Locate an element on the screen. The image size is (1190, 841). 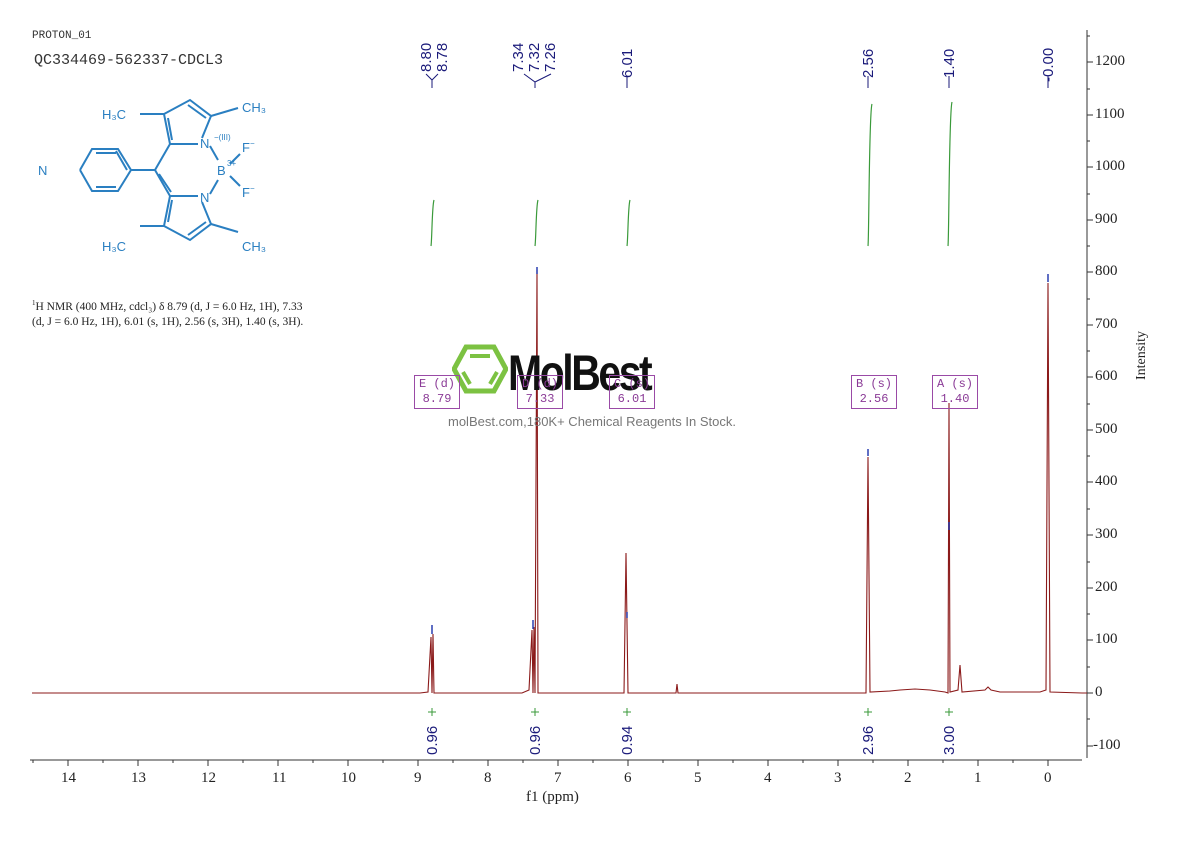
y-axis is located at coordinates (1089, 394).